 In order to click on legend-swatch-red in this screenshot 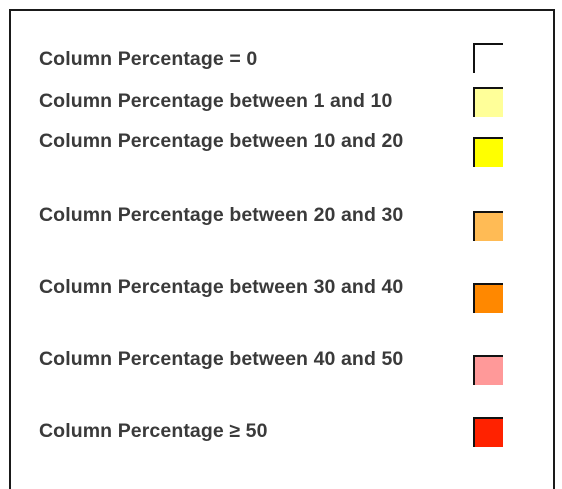, I will do `click(488, 432)`.